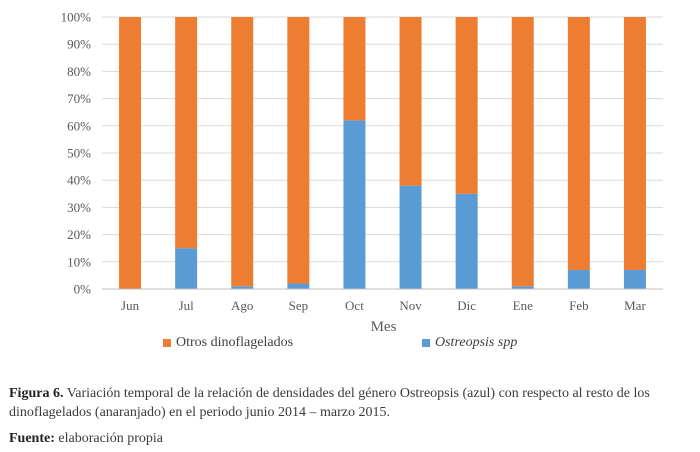 The height and width of the screenshot is (452, 700). I want to click on y-tick-label: 50%, so click(79, 153).